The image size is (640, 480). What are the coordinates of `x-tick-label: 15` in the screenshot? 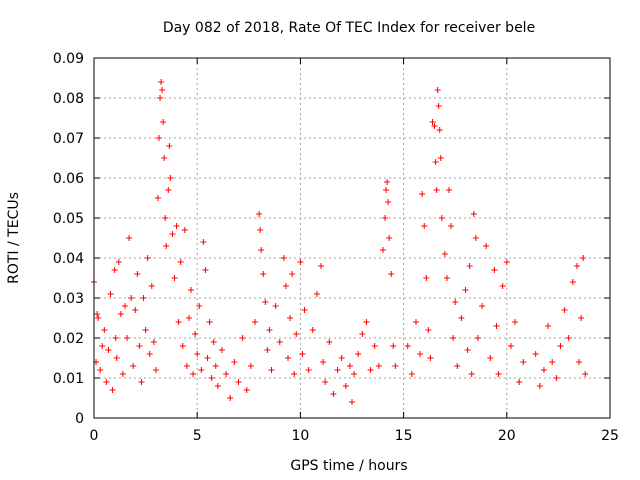 It's located at (404, 436).